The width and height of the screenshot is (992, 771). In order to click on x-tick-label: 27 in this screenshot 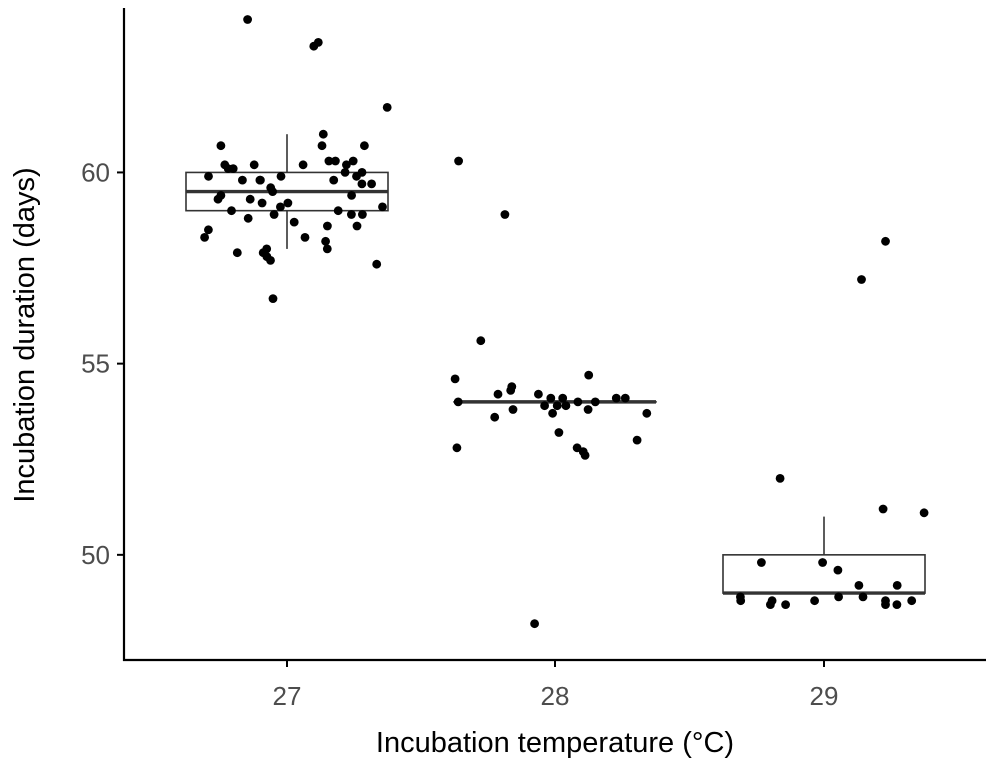, I will do `click(287, 696)`.